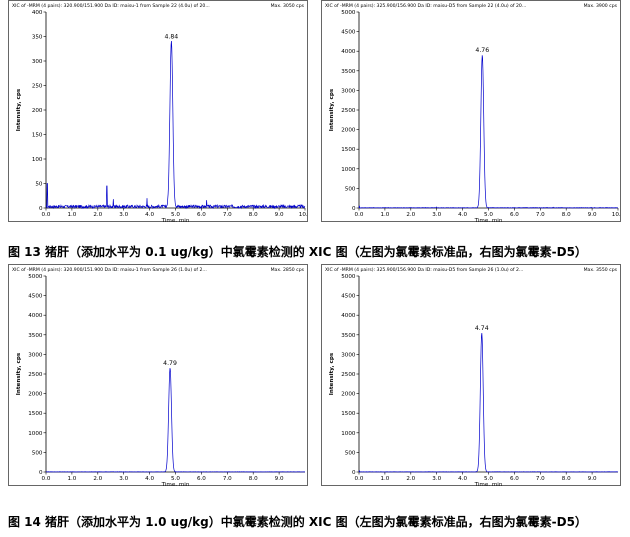 This screenshot has height=537, width=630. What do you see at coordinates (37, 160) in the screenshot?
I see `y-tick-label: 100` at bounding box center [37, 160].